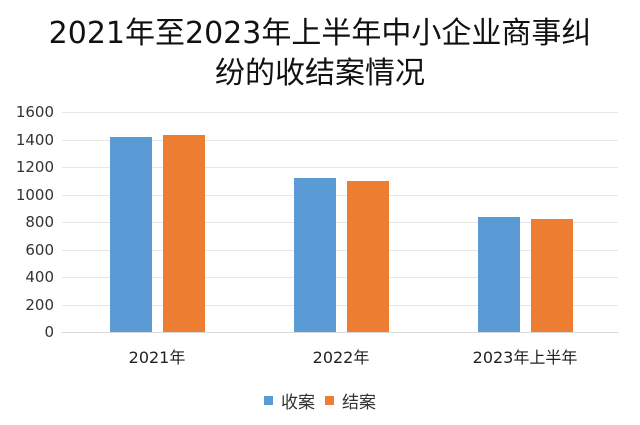 This screenshot has width=640, height=425. I want to click on x-axis-line, so click(340, 332).